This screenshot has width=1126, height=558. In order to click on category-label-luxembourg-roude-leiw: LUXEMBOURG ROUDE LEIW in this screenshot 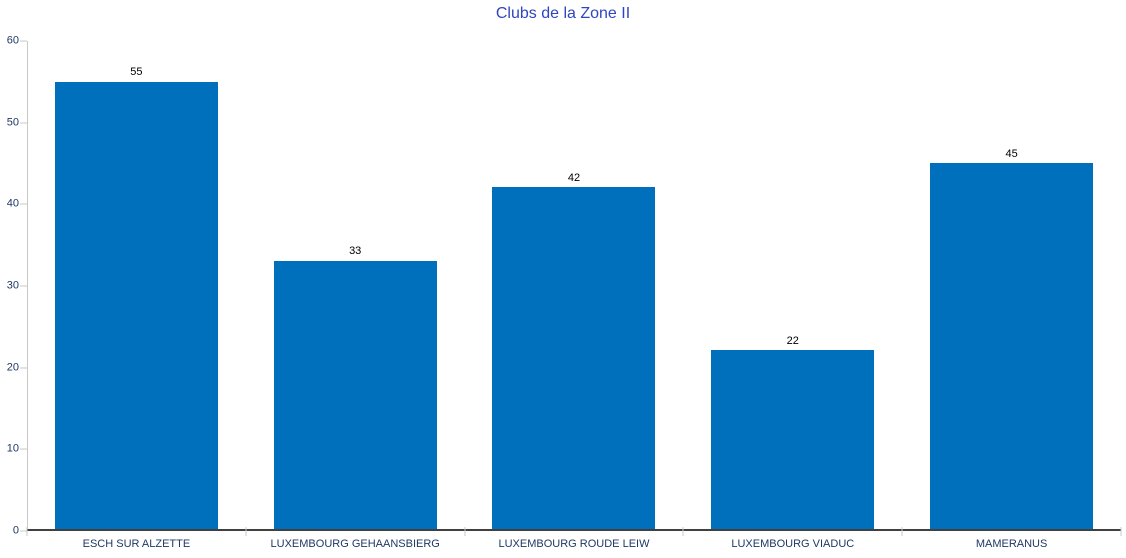, I will do `click(574, 544)`.